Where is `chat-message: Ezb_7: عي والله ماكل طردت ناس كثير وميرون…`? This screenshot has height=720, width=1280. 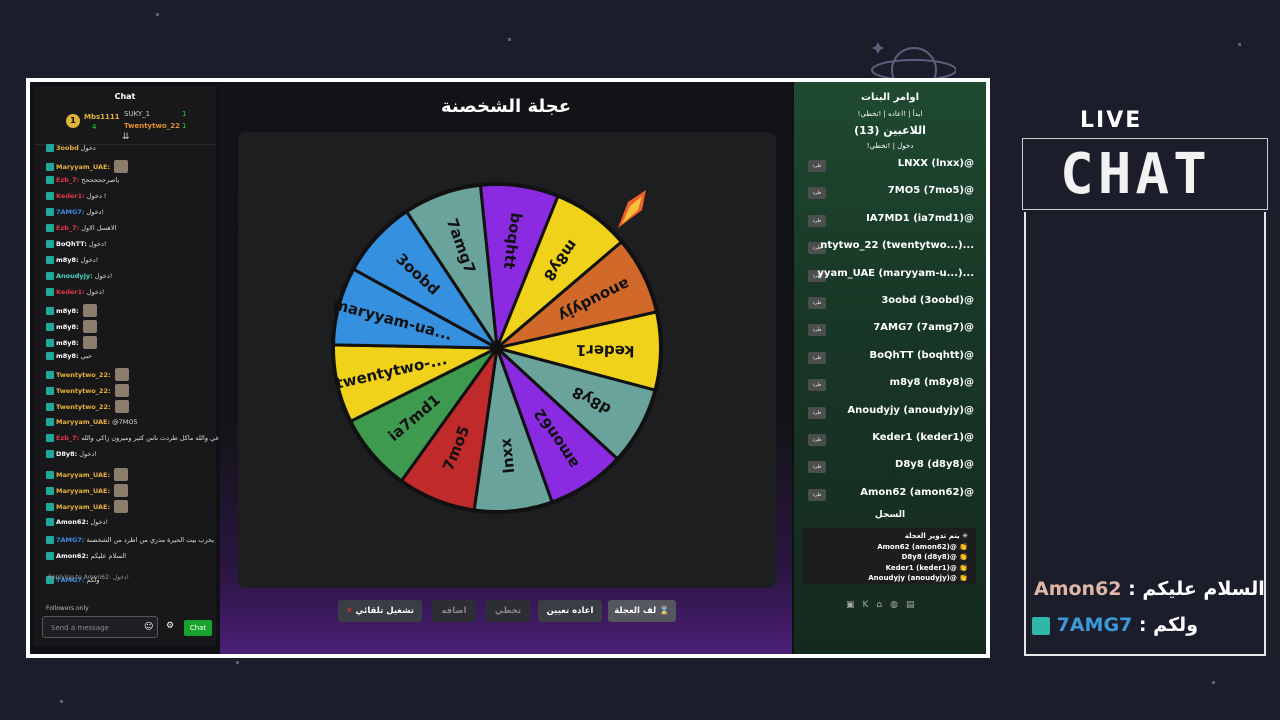
chat-message: Ezb_7: عي والله ماكل طردت ناس كثير وميرون… is located at coordinates (132, 438).